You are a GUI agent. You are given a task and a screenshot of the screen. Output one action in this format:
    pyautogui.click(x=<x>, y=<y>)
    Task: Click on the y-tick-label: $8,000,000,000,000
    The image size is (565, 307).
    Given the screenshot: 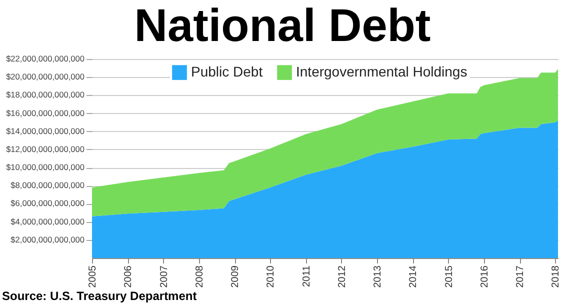 What is the action you would take?
    pyautogui.click(x=47, y=185)
    